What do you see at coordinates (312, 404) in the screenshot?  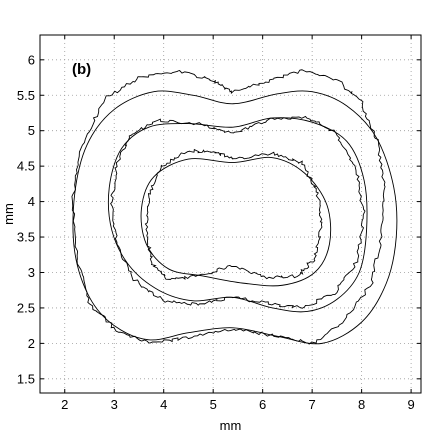 I see `x-tick-label: 7` at bounding box center [312, 404].